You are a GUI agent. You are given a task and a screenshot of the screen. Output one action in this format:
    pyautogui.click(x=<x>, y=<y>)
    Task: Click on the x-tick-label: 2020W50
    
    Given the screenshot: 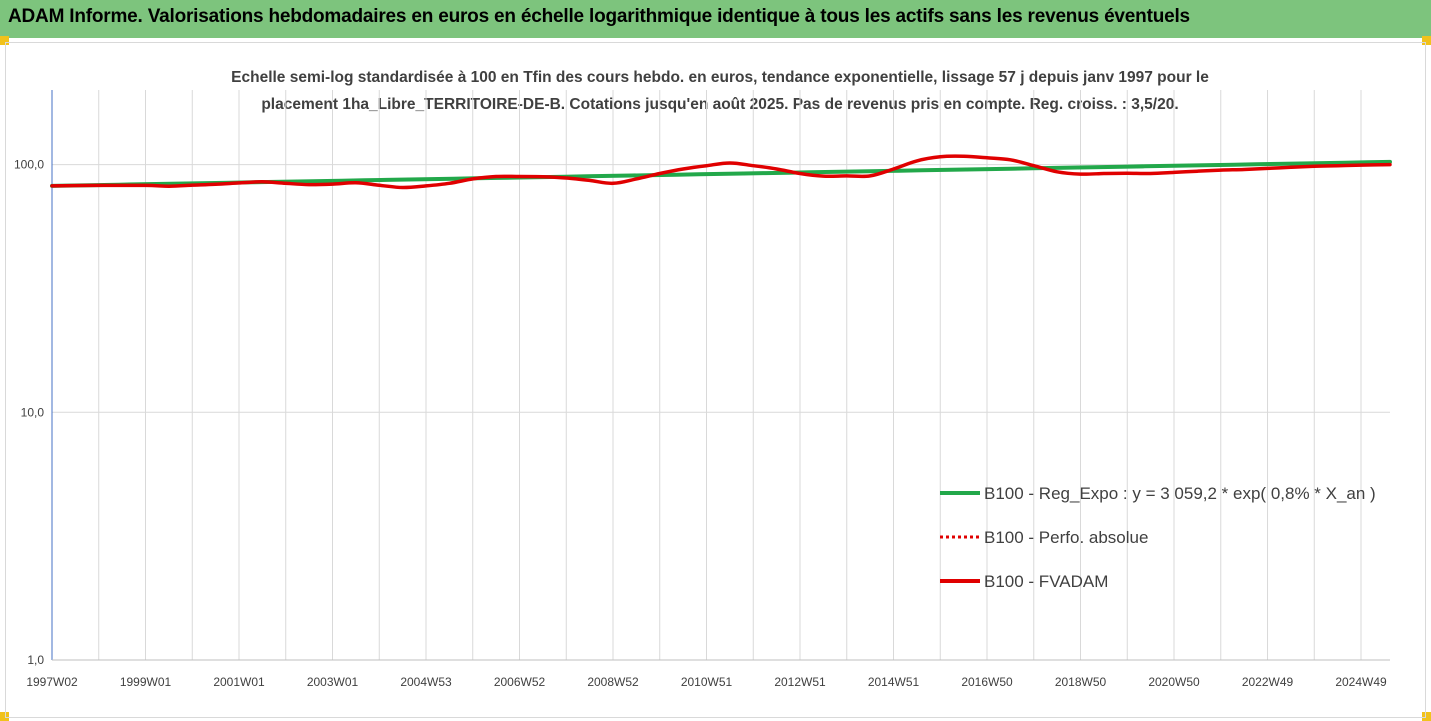 What is the action you would take?
    pyautogui.click(x=1174, y=682)
    